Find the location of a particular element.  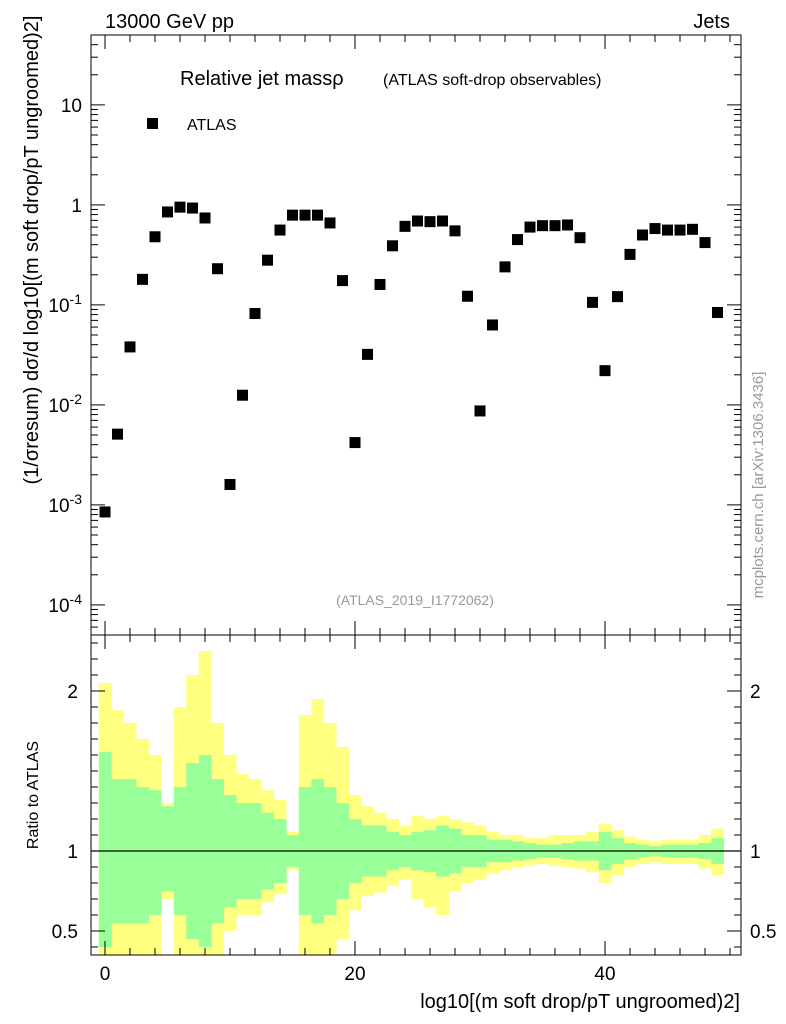

main-y-tick-labels: 10 1 10⁻¹ 10⁻² 10⁻³ 10⁻⁴ is located at coordinates (65, 356).